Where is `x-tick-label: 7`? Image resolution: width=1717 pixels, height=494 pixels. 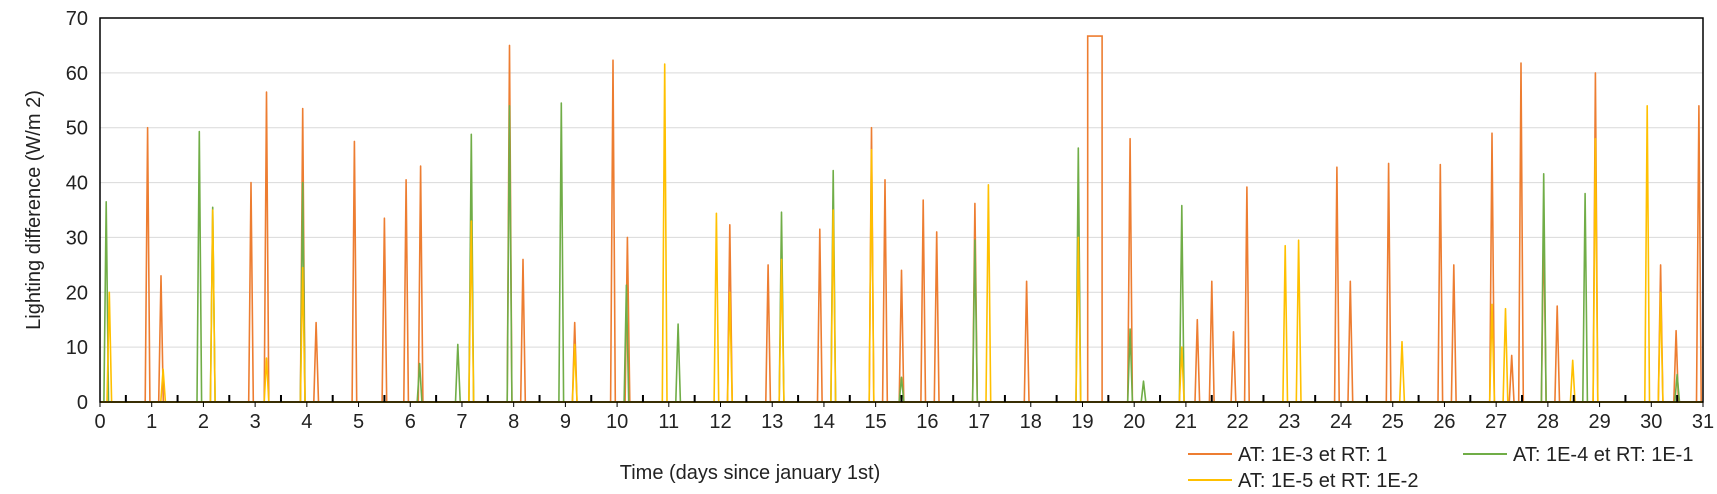 x-tick-label: 7 is located at coordinates (461, 422).